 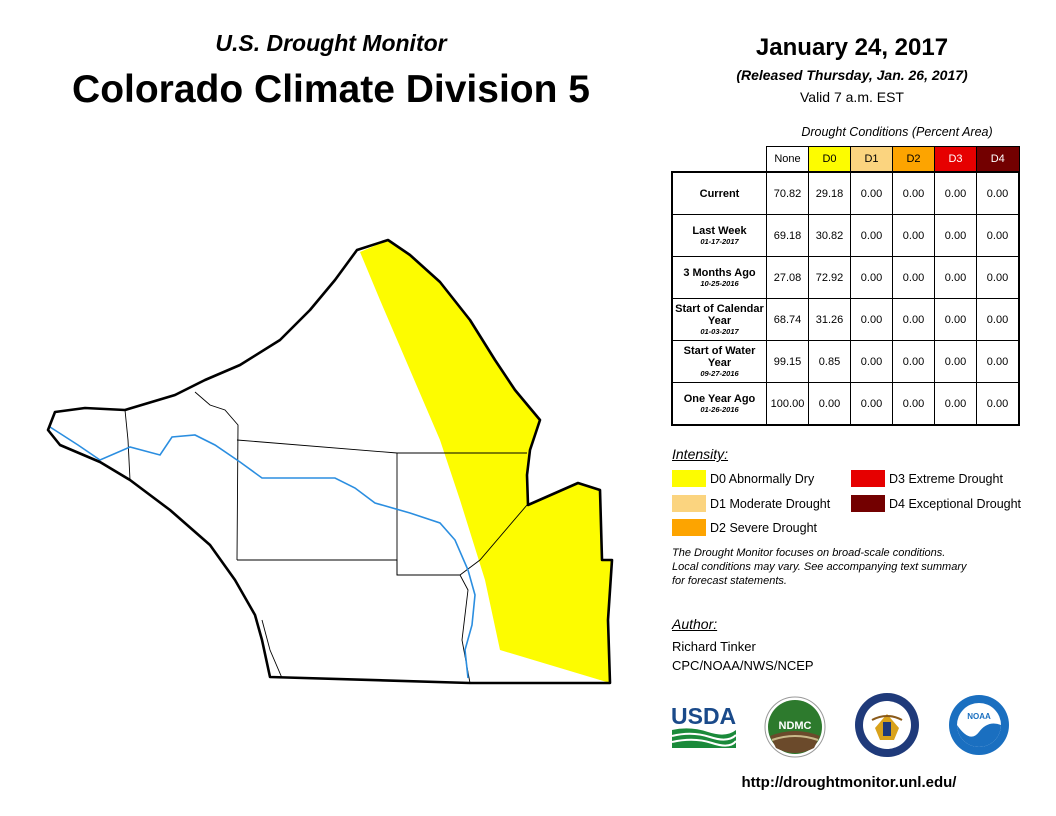 I want to click on row-label: Current, so click(x=719, y=193).